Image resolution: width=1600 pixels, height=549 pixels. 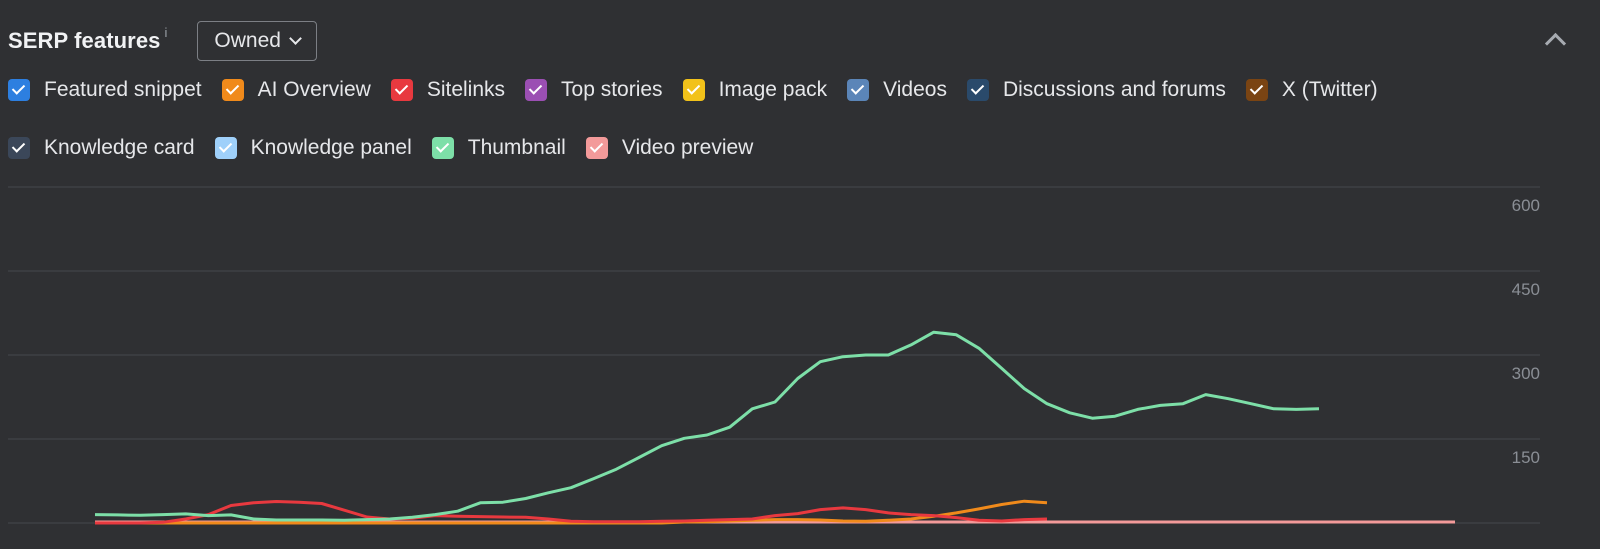 I want to click on checkbox-featured-snippet, so click(x=19, y=90).